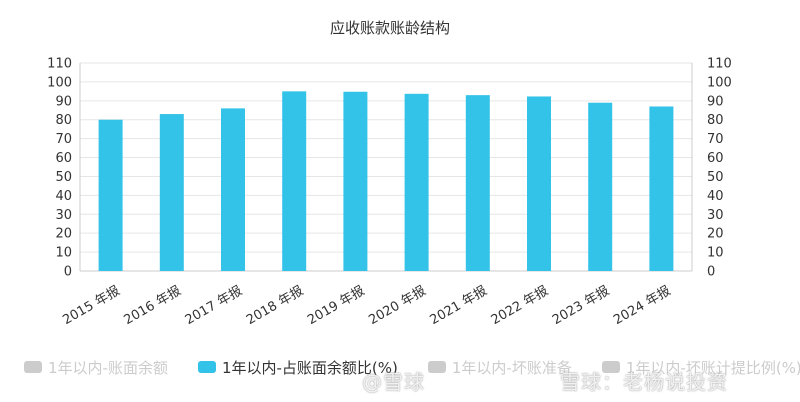 This screenshot has width=800, height=402. What do you see at coordinates (711, 272) in the screenshot?
I see `y2-tick-label: 0` at bounding box center [711, 272].